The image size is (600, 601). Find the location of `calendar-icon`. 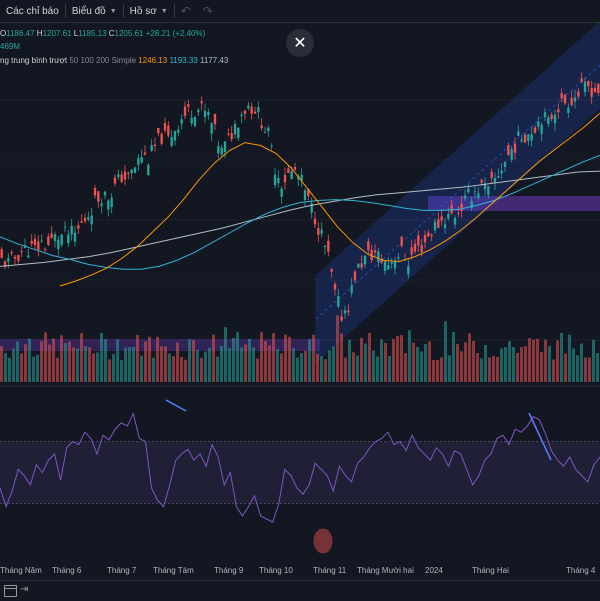

calendar-icon is located at coordinates (10, 591).